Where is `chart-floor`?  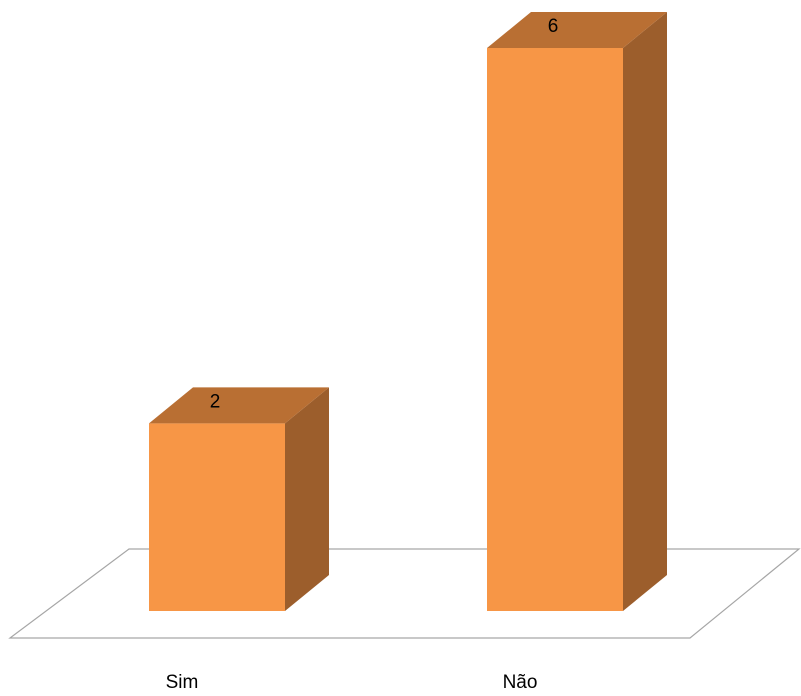
chart-floor is located at coordinates (404, 593).